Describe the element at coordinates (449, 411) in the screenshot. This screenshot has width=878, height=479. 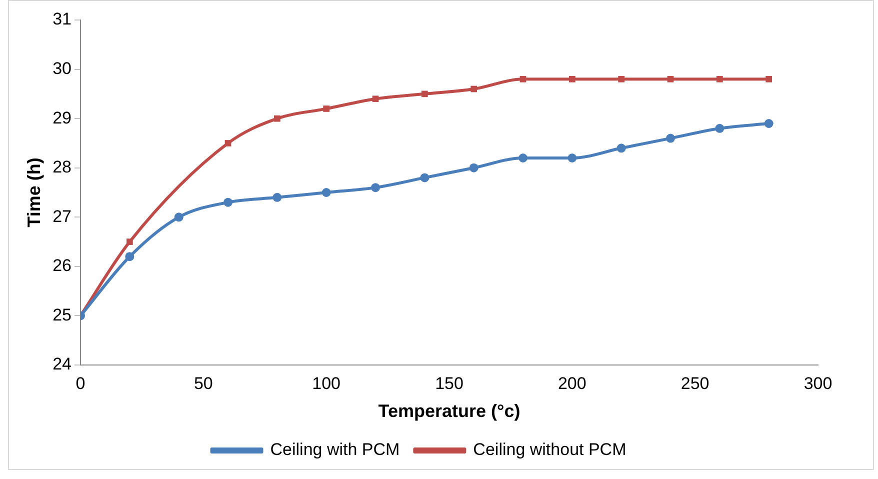
I see `x-axis-title: Temperature (°c)` at that location.